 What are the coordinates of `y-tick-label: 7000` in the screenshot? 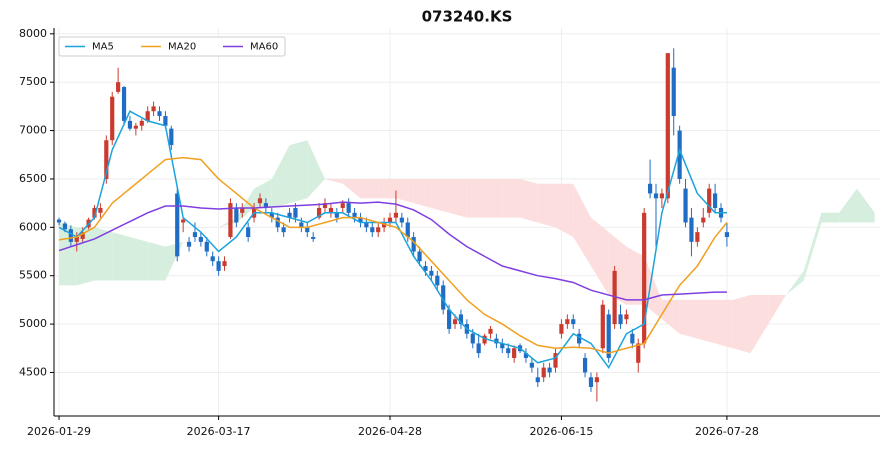 It's located at (33, 130).